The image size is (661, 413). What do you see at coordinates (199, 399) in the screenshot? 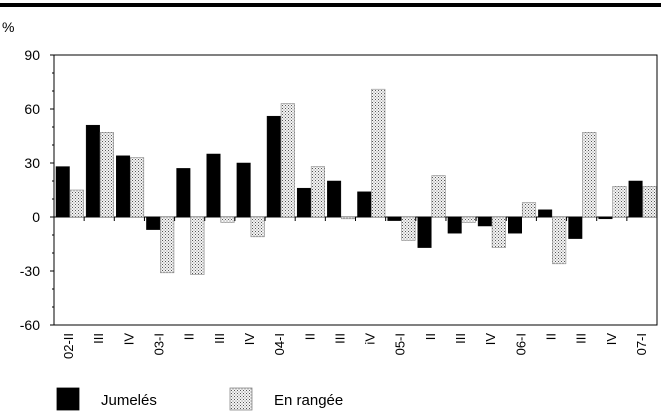
I see `legend: Jumelés En rangée` at bounding box center [199, 399].